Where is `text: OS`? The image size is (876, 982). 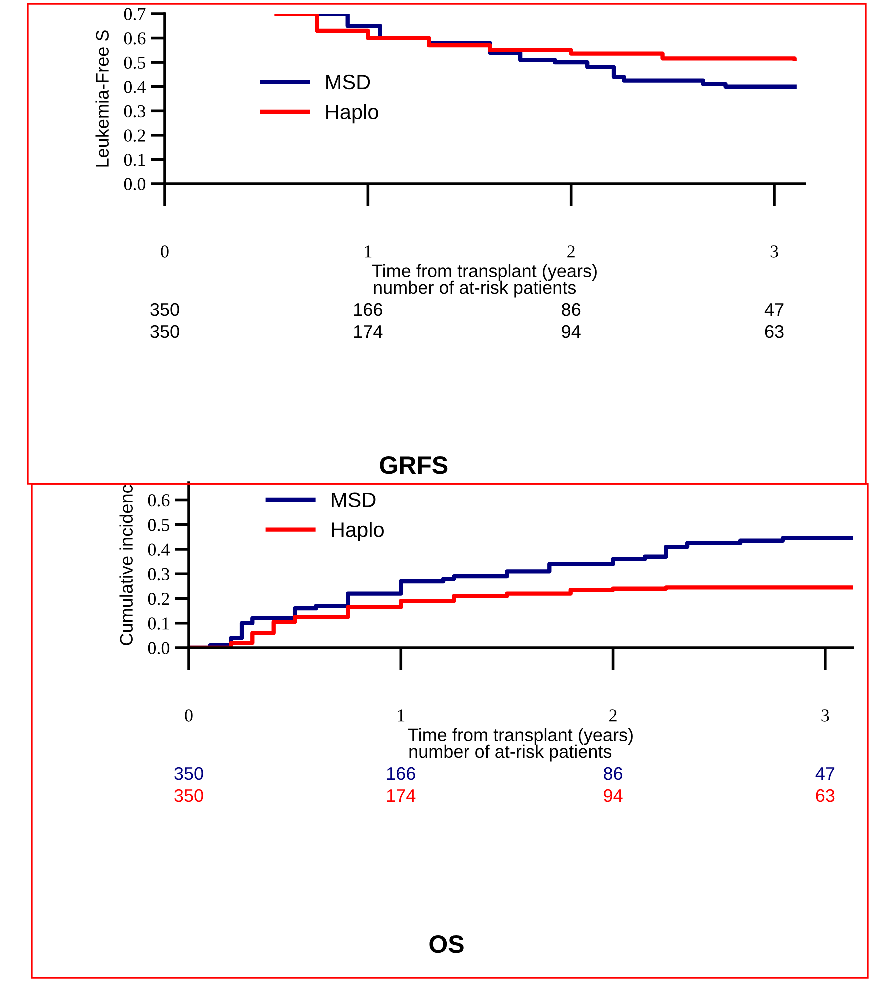 text: OS is located at coordinates (447, 945).